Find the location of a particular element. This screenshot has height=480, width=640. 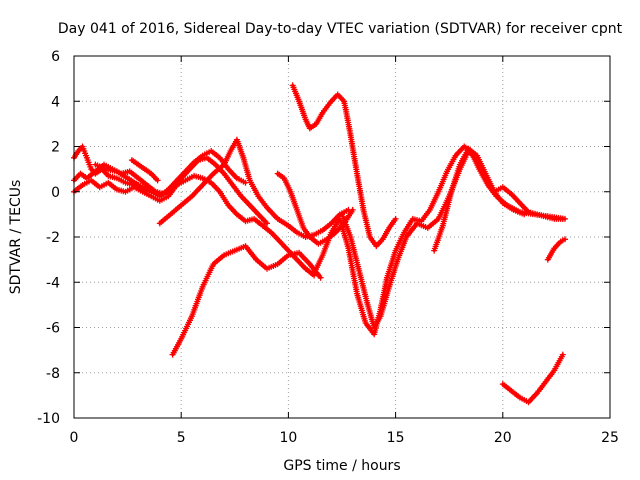

x-tick-label: 20 is located at coordinates (503, 438).